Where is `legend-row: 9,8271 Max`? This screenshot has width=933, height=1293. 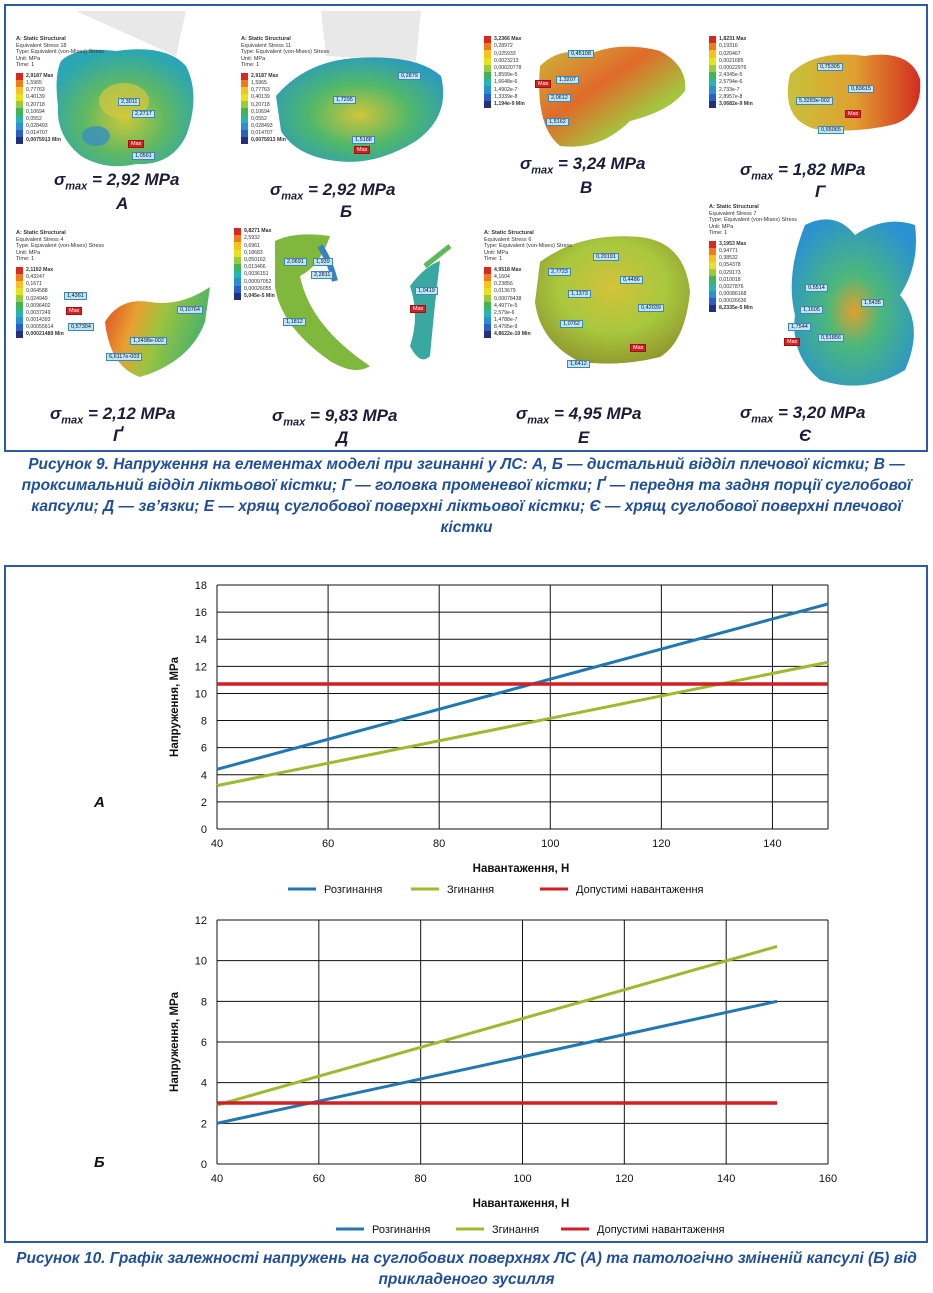 legend-row: 9,8271 Max is located at coordinates (279, 232).